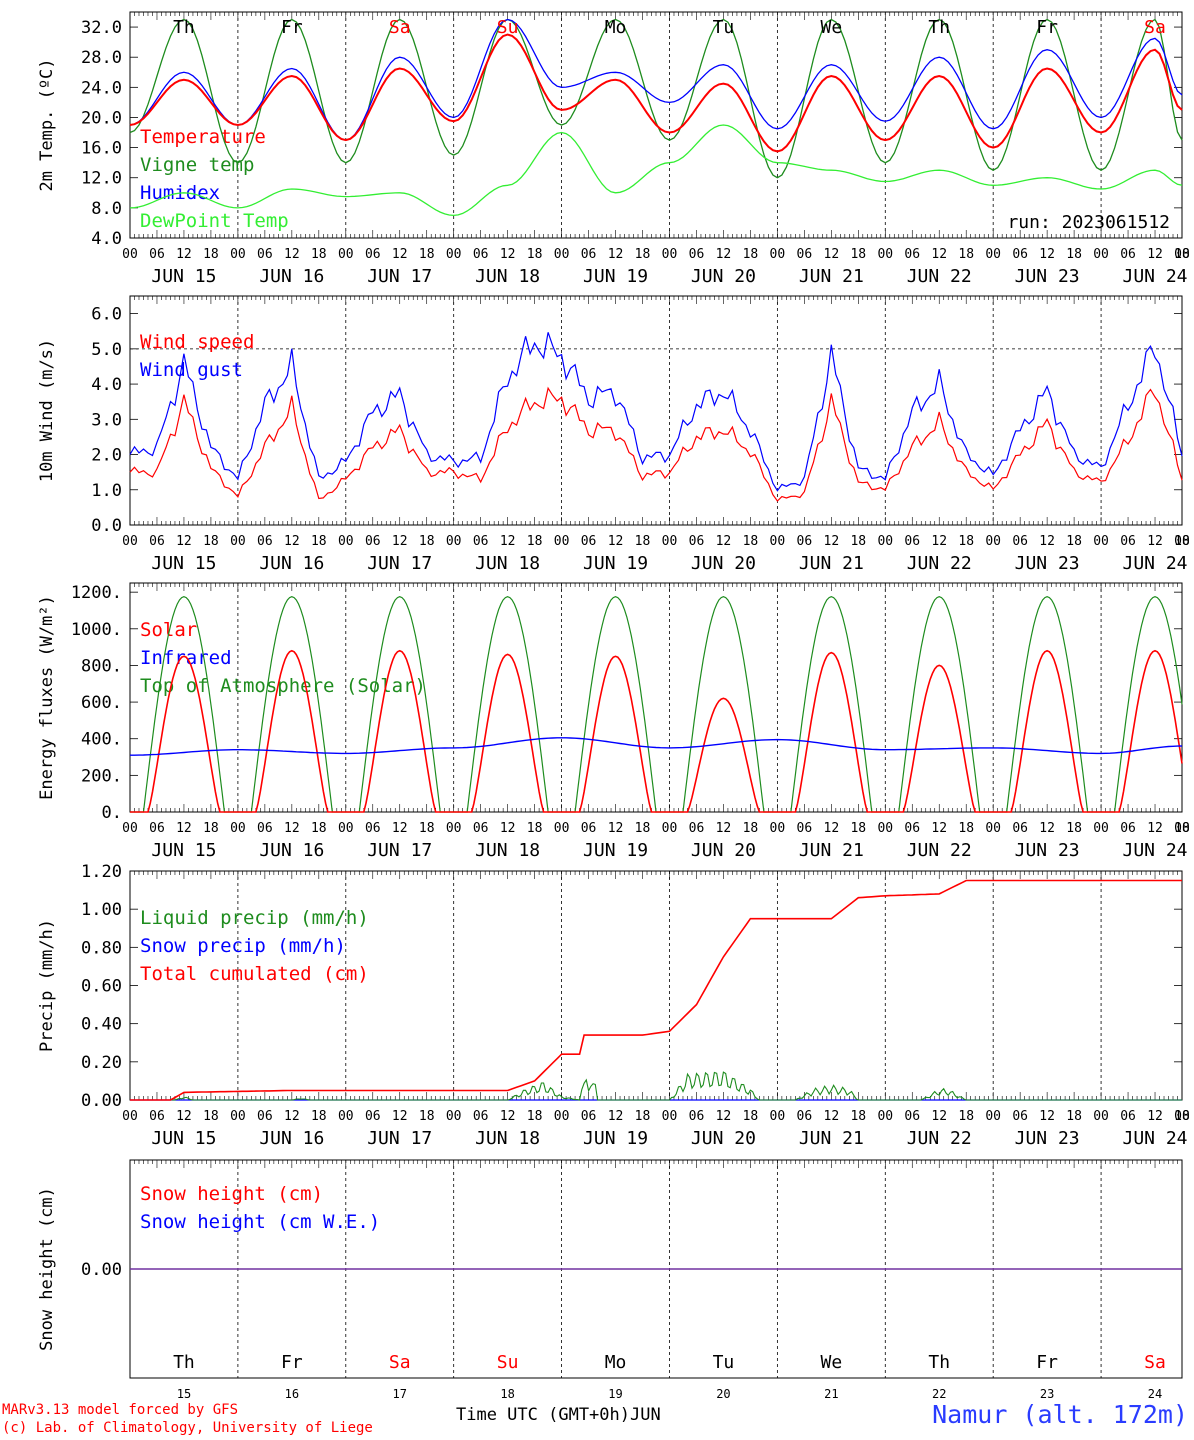 The width and height of the screenshot is (1194, 1440). Describe the element at coordinates (1047, 850) in the screenshot. I see `energy-date-label: JUN 23` at that location.